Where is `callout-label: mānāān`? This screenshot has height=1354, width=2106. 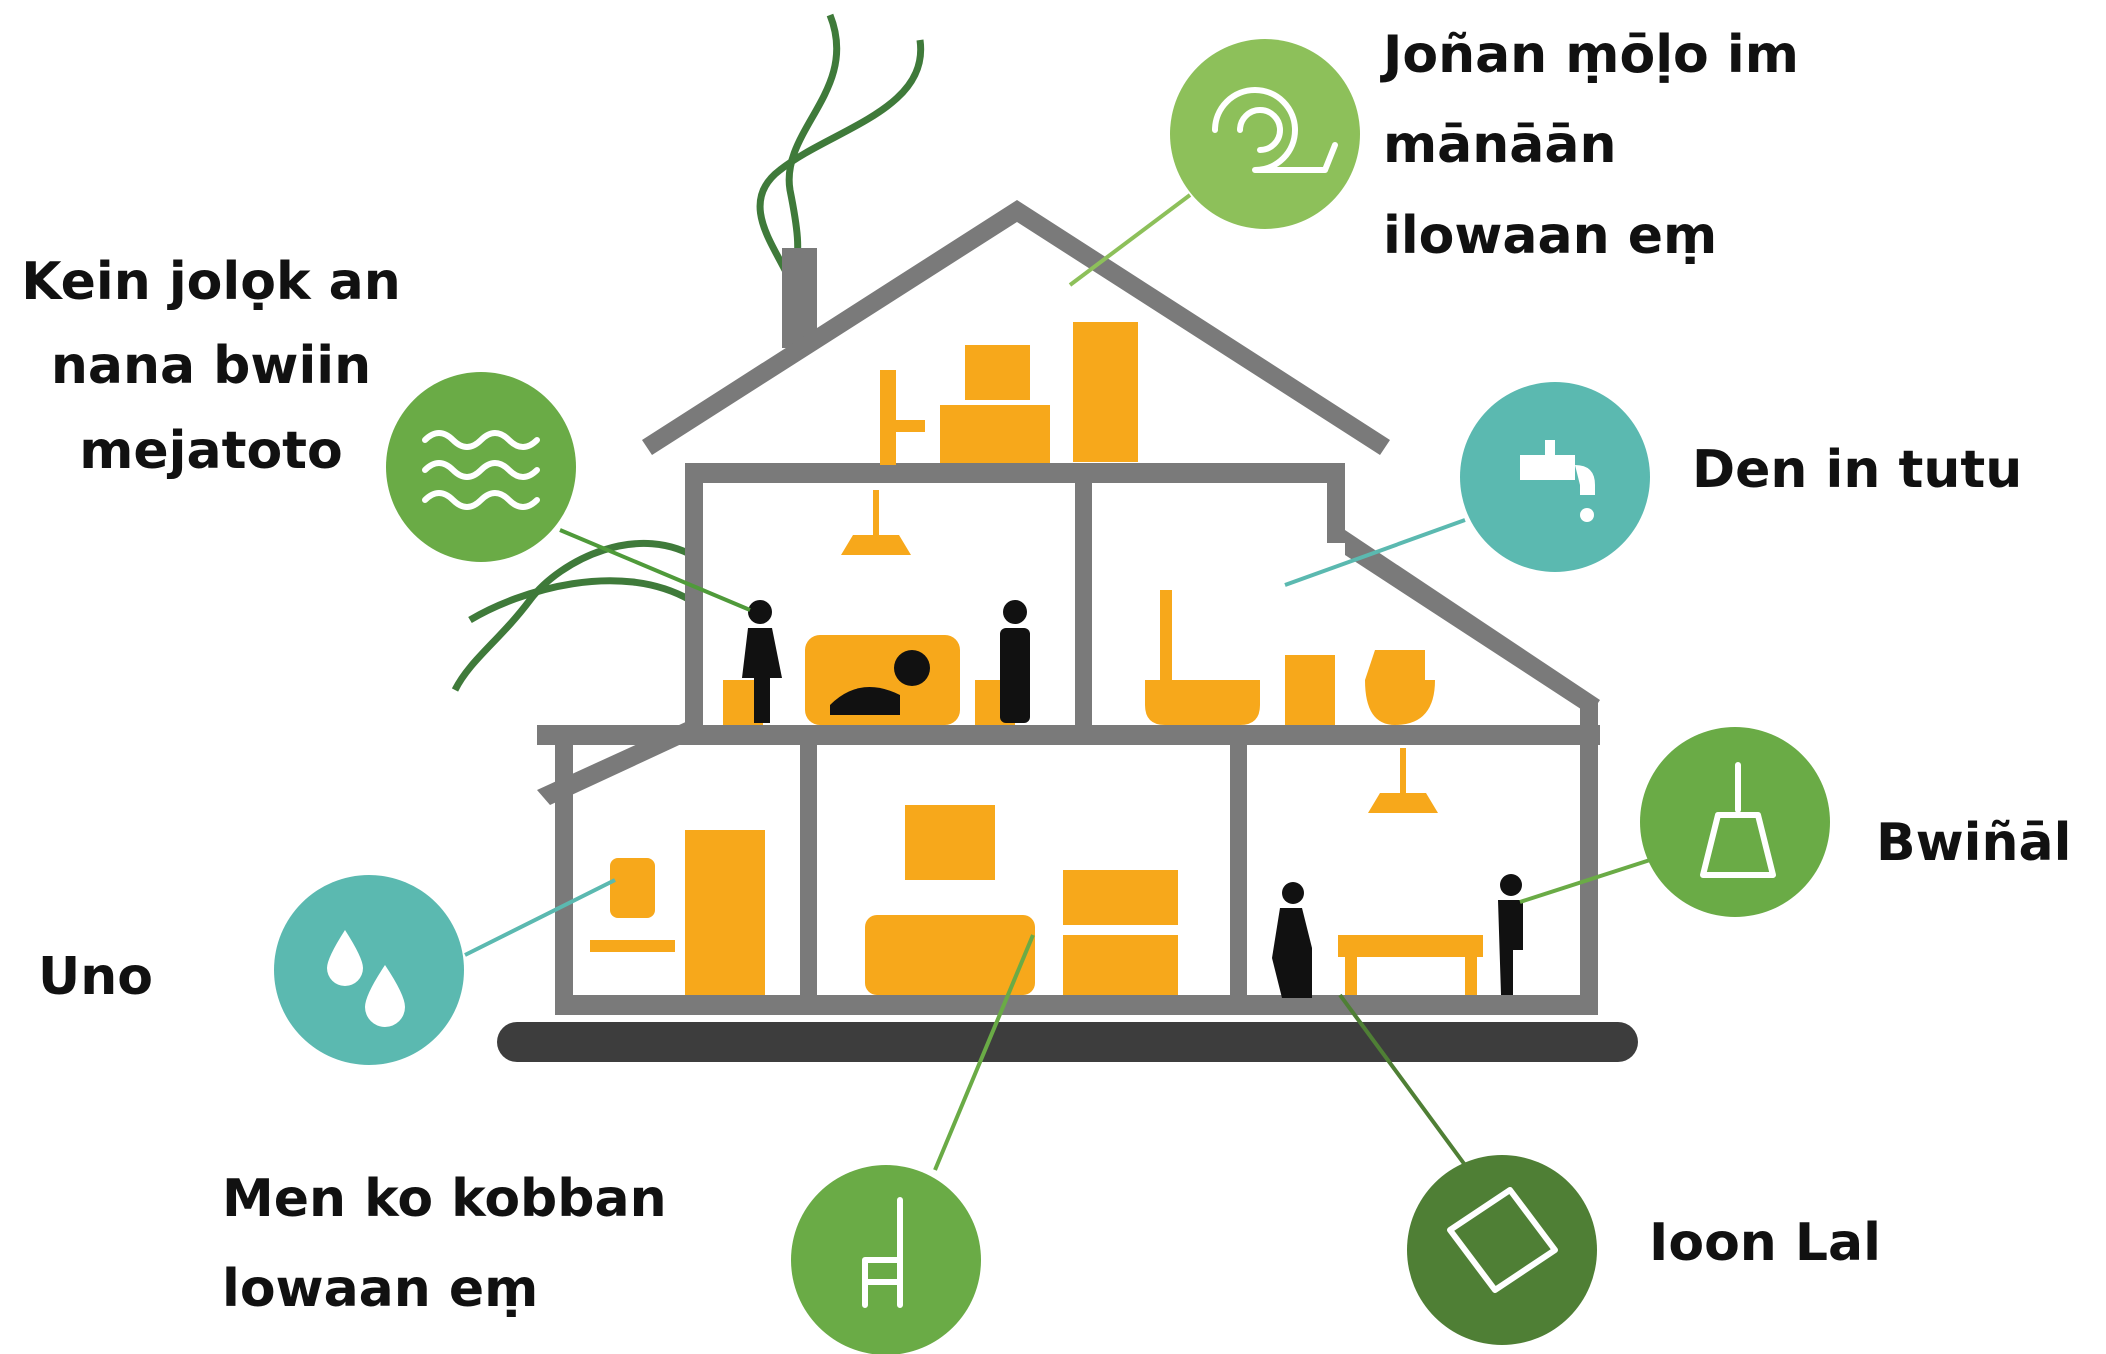
callout-label: mānāān is located at coordinates (1500, 145).